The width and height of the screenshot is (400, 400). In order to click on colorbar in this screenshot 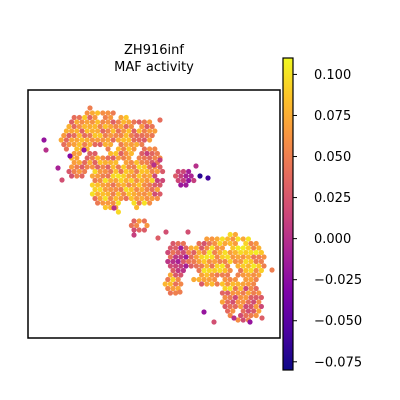, I will do `click(288, 214)`.